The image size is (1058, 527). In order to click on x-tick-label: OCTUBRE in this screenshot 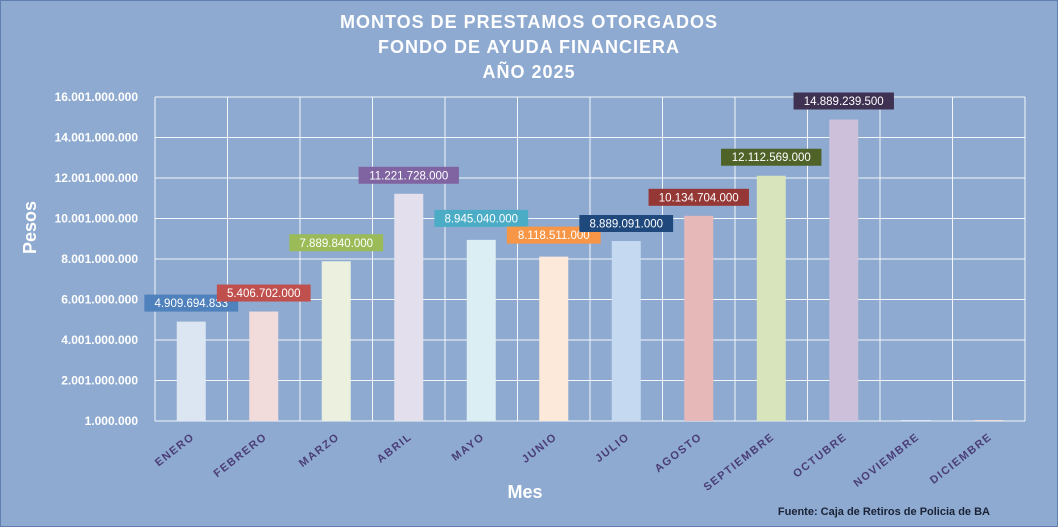, I will do `click(820, 455)`.